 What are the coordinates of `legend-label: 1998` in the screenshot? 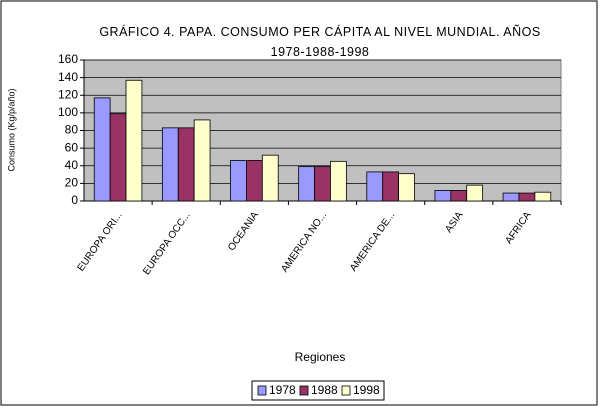 It's located at (366, 390).